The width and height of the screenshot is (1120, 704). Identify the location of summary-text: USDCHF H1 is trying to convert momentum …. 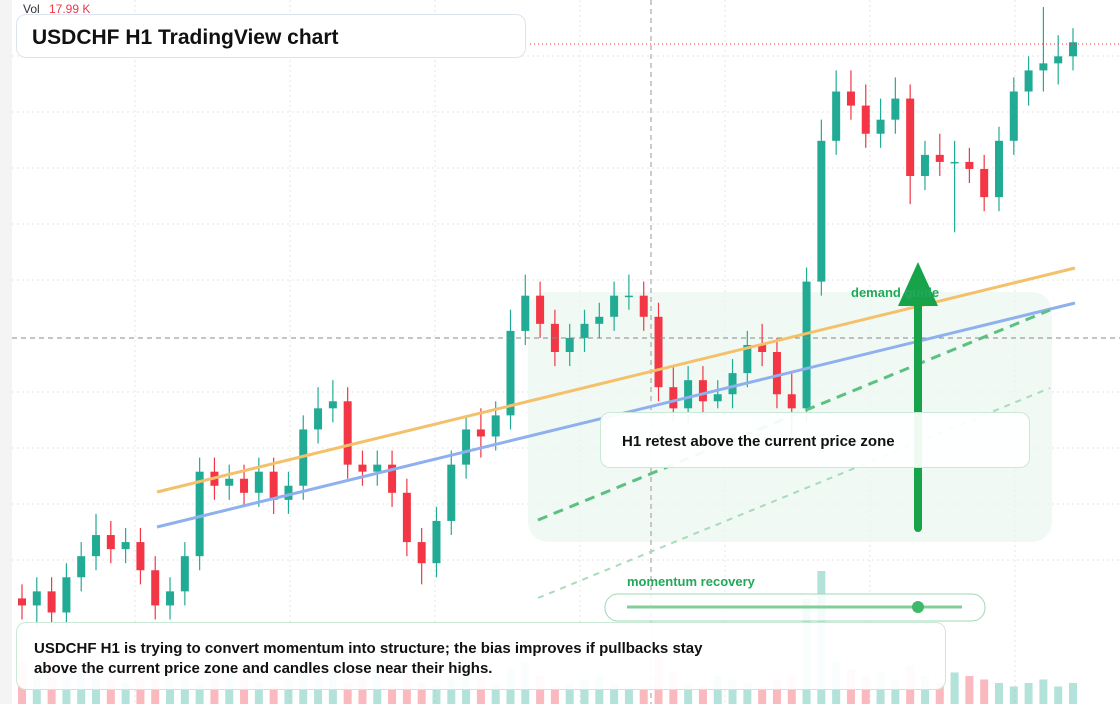
(368, 658).